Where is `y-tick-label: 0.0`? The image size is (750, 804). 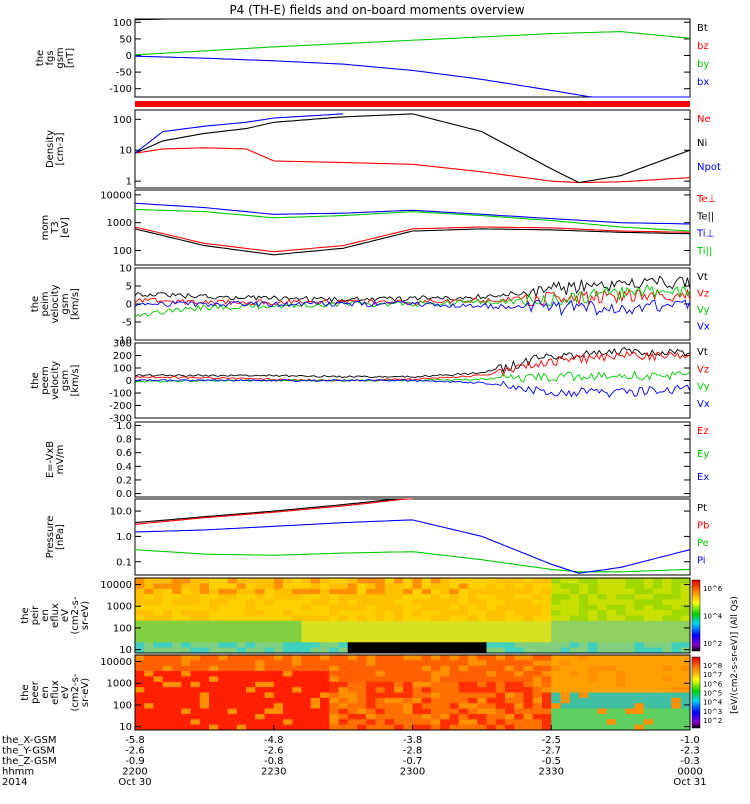
y-tick-label: 0.0 is located at coordinates (124, 494).